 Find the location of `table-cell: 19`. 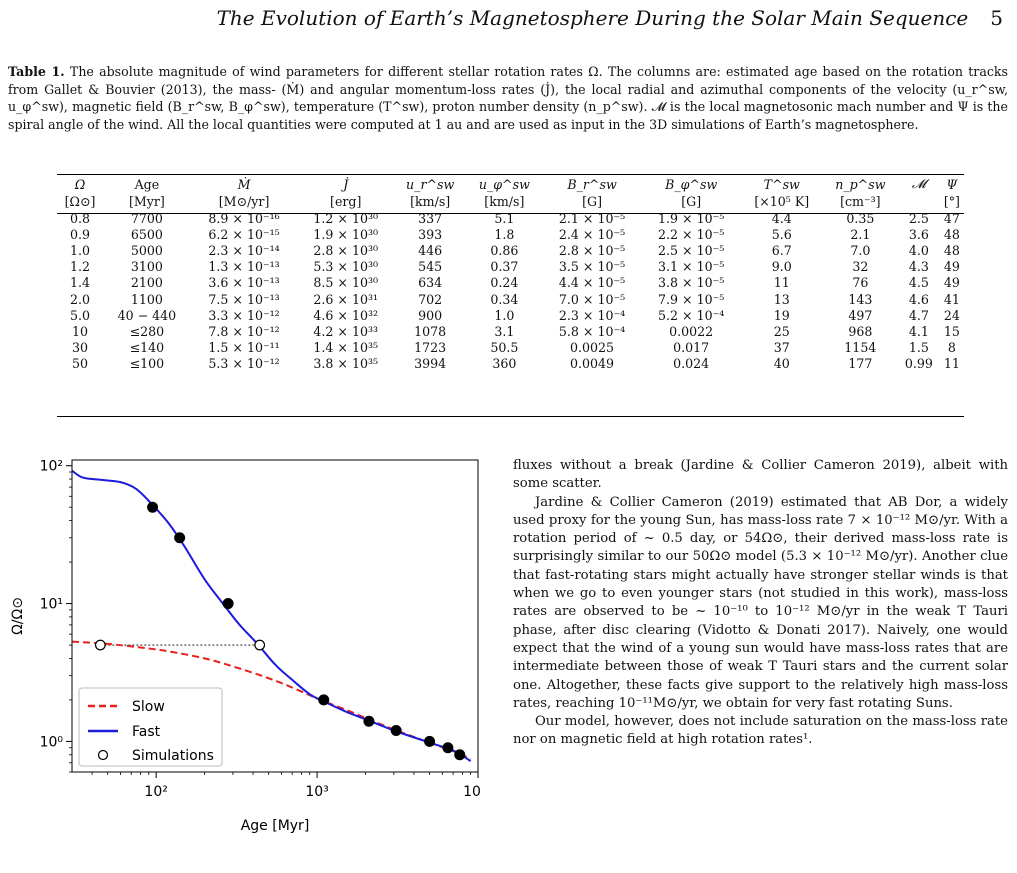

table-cell: 19 is located at coordinates (781, 315).